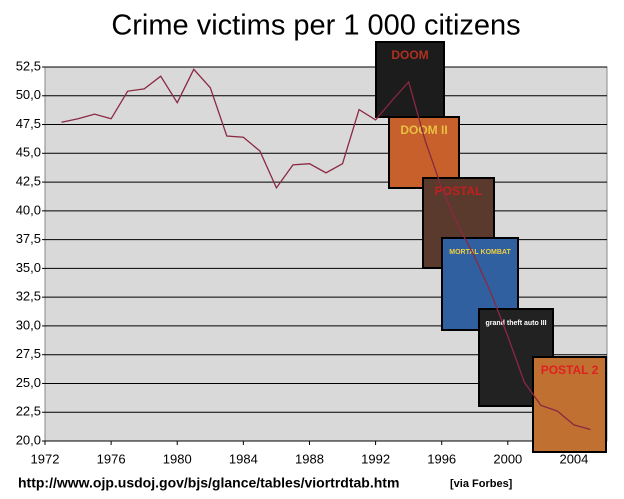 Image resolution: width=624 pixels, height=499 pixels. I want to click on y-tick-label: 50,0, so click(28, 94).